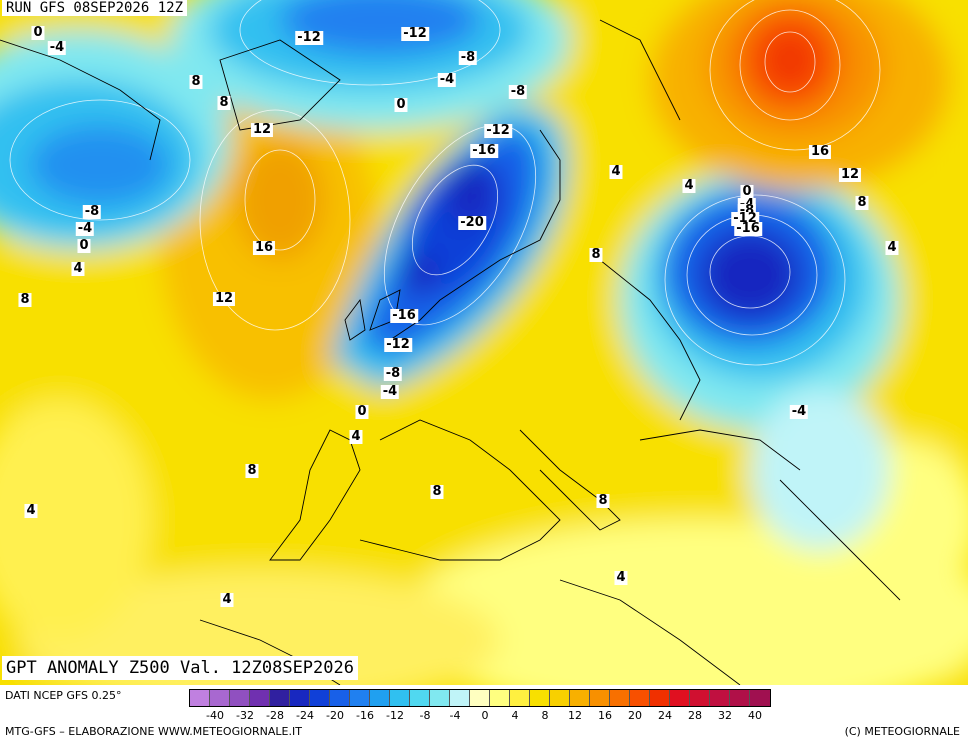 The image size is (968, 745). Describe the element at coordinates (180, 668) in the screenshot. I see `map-title: GPT ANOMALY Z500 Val. 12Z08SEP2026` at that location.